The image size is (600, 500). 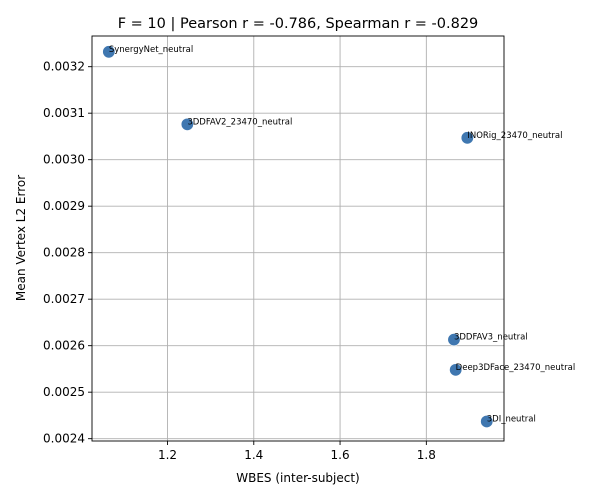 What do you see at coordinates (64, 439) in the screenshot?
I see `y-tick-label: 0.0024` at bounding box center [64, 439].